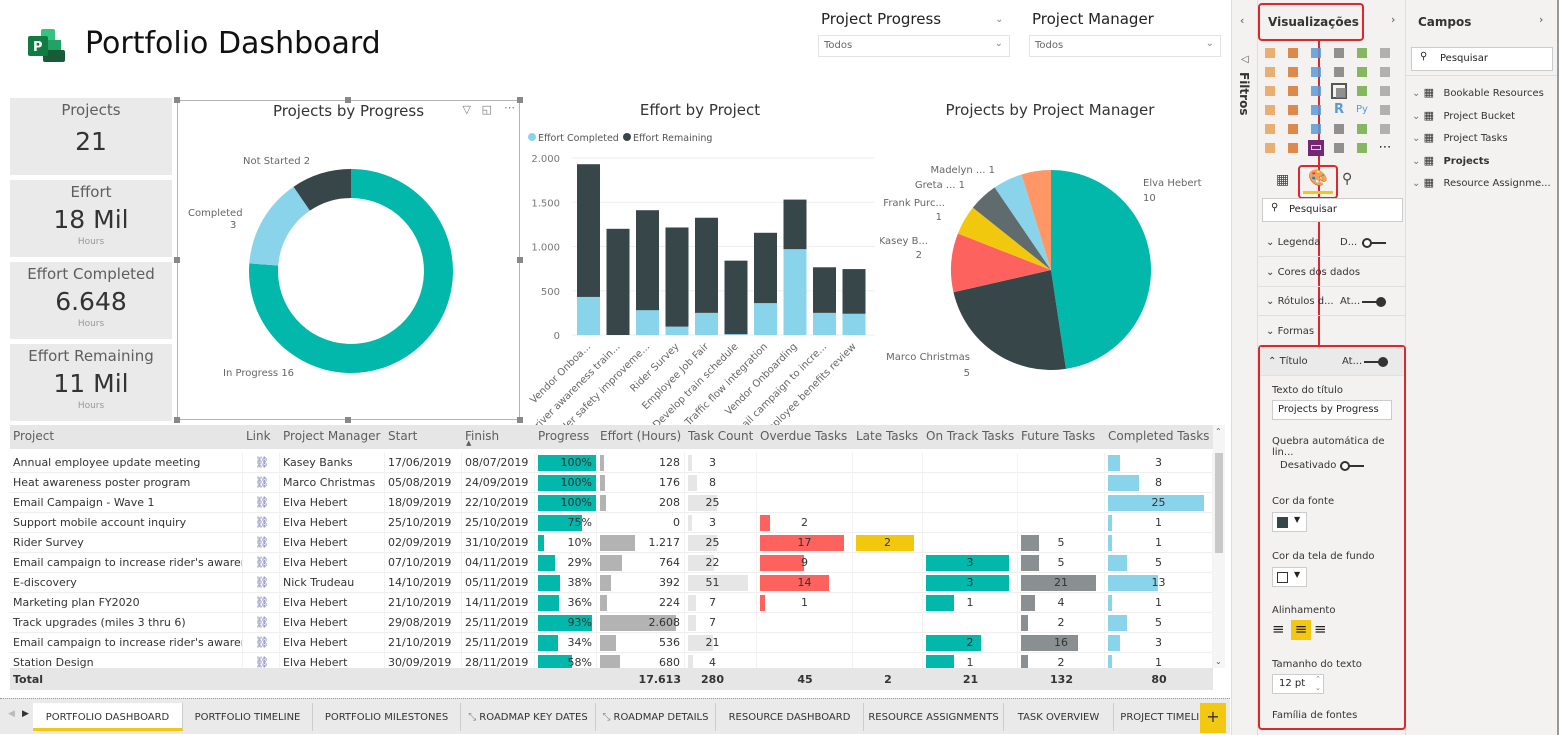  Describe the element at coordinates (423, 437) in the screenshot. I see `column-header: Start` at that location.